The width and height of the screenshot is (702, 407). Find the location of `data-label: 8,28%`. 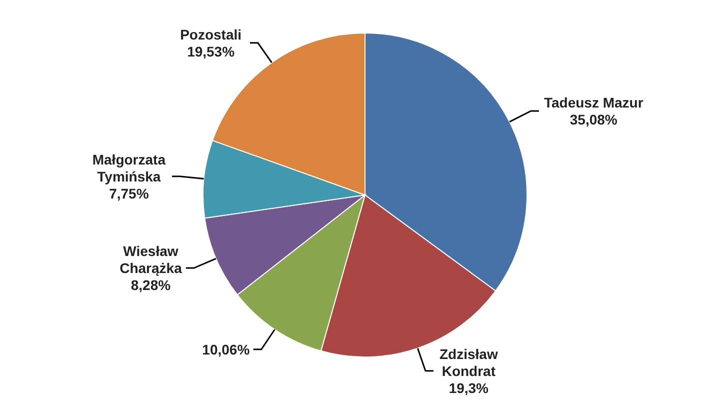

data-label: 8,28% is located at coordinates (151, 285).